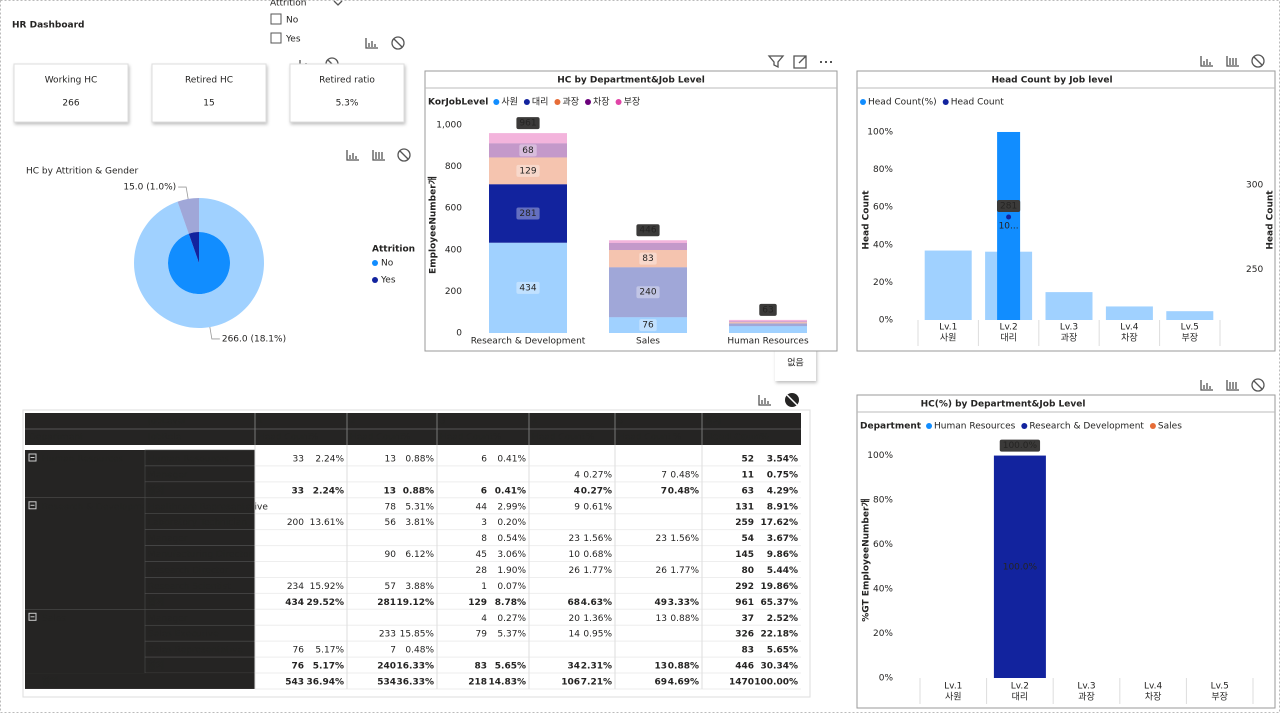  What do you see at coordinates (597, 475) in the screenshot?
I see `table-cell: 0.27%` at bounding box center [597, 475].